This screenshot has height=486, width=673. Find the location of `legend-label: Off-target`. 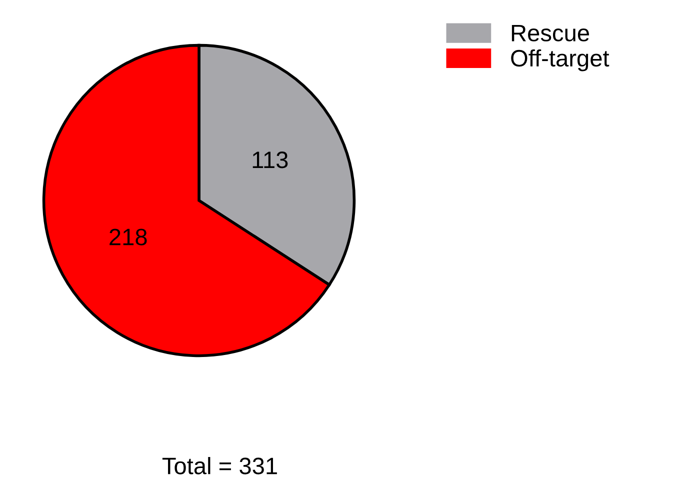

legend-label: Off-target is located at coordinates (560, 60).